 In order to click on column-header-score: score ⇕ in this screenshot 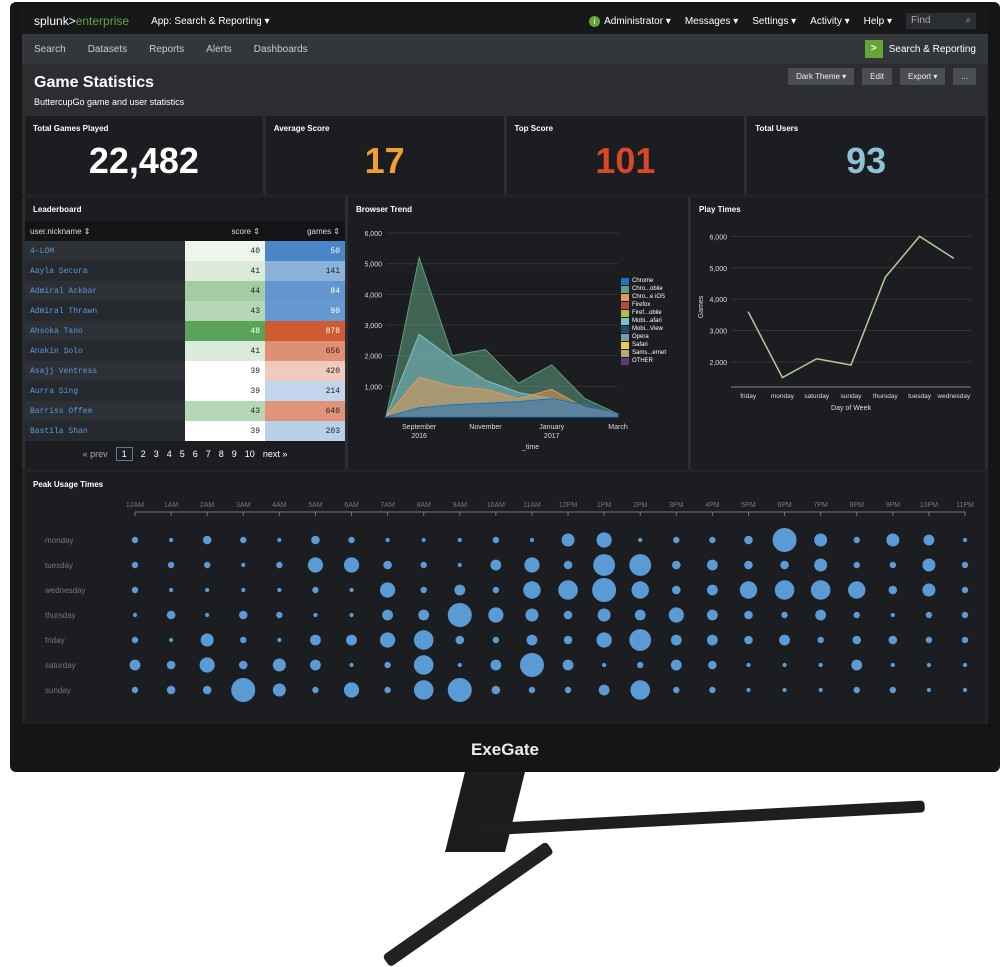, I will do `click(225, 231)`.